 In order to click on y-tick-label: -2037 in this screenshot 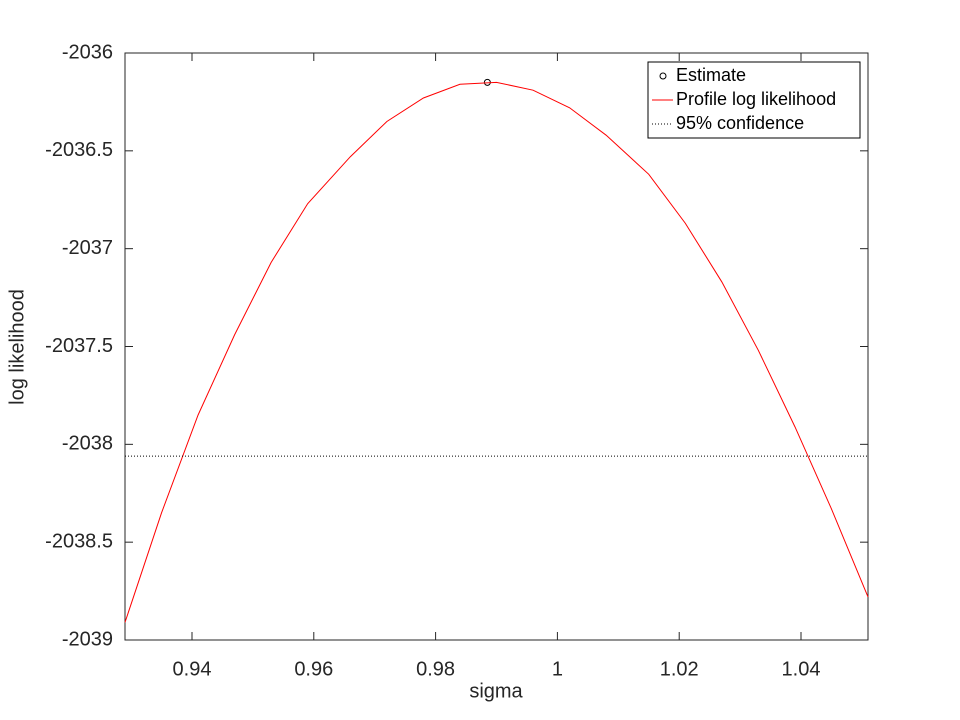, I will do `click(87, 248)`.